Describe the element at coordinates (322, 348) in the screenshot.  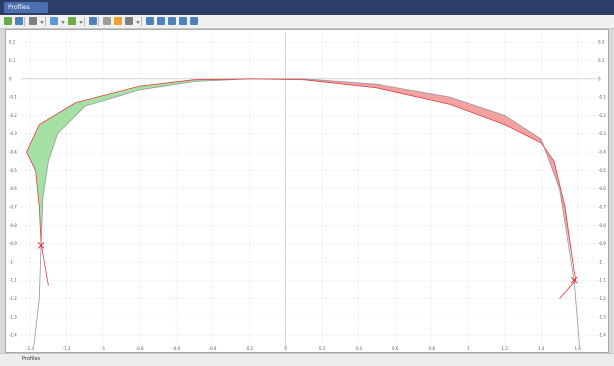
I see `x-tick-label: 0.2` at that location.